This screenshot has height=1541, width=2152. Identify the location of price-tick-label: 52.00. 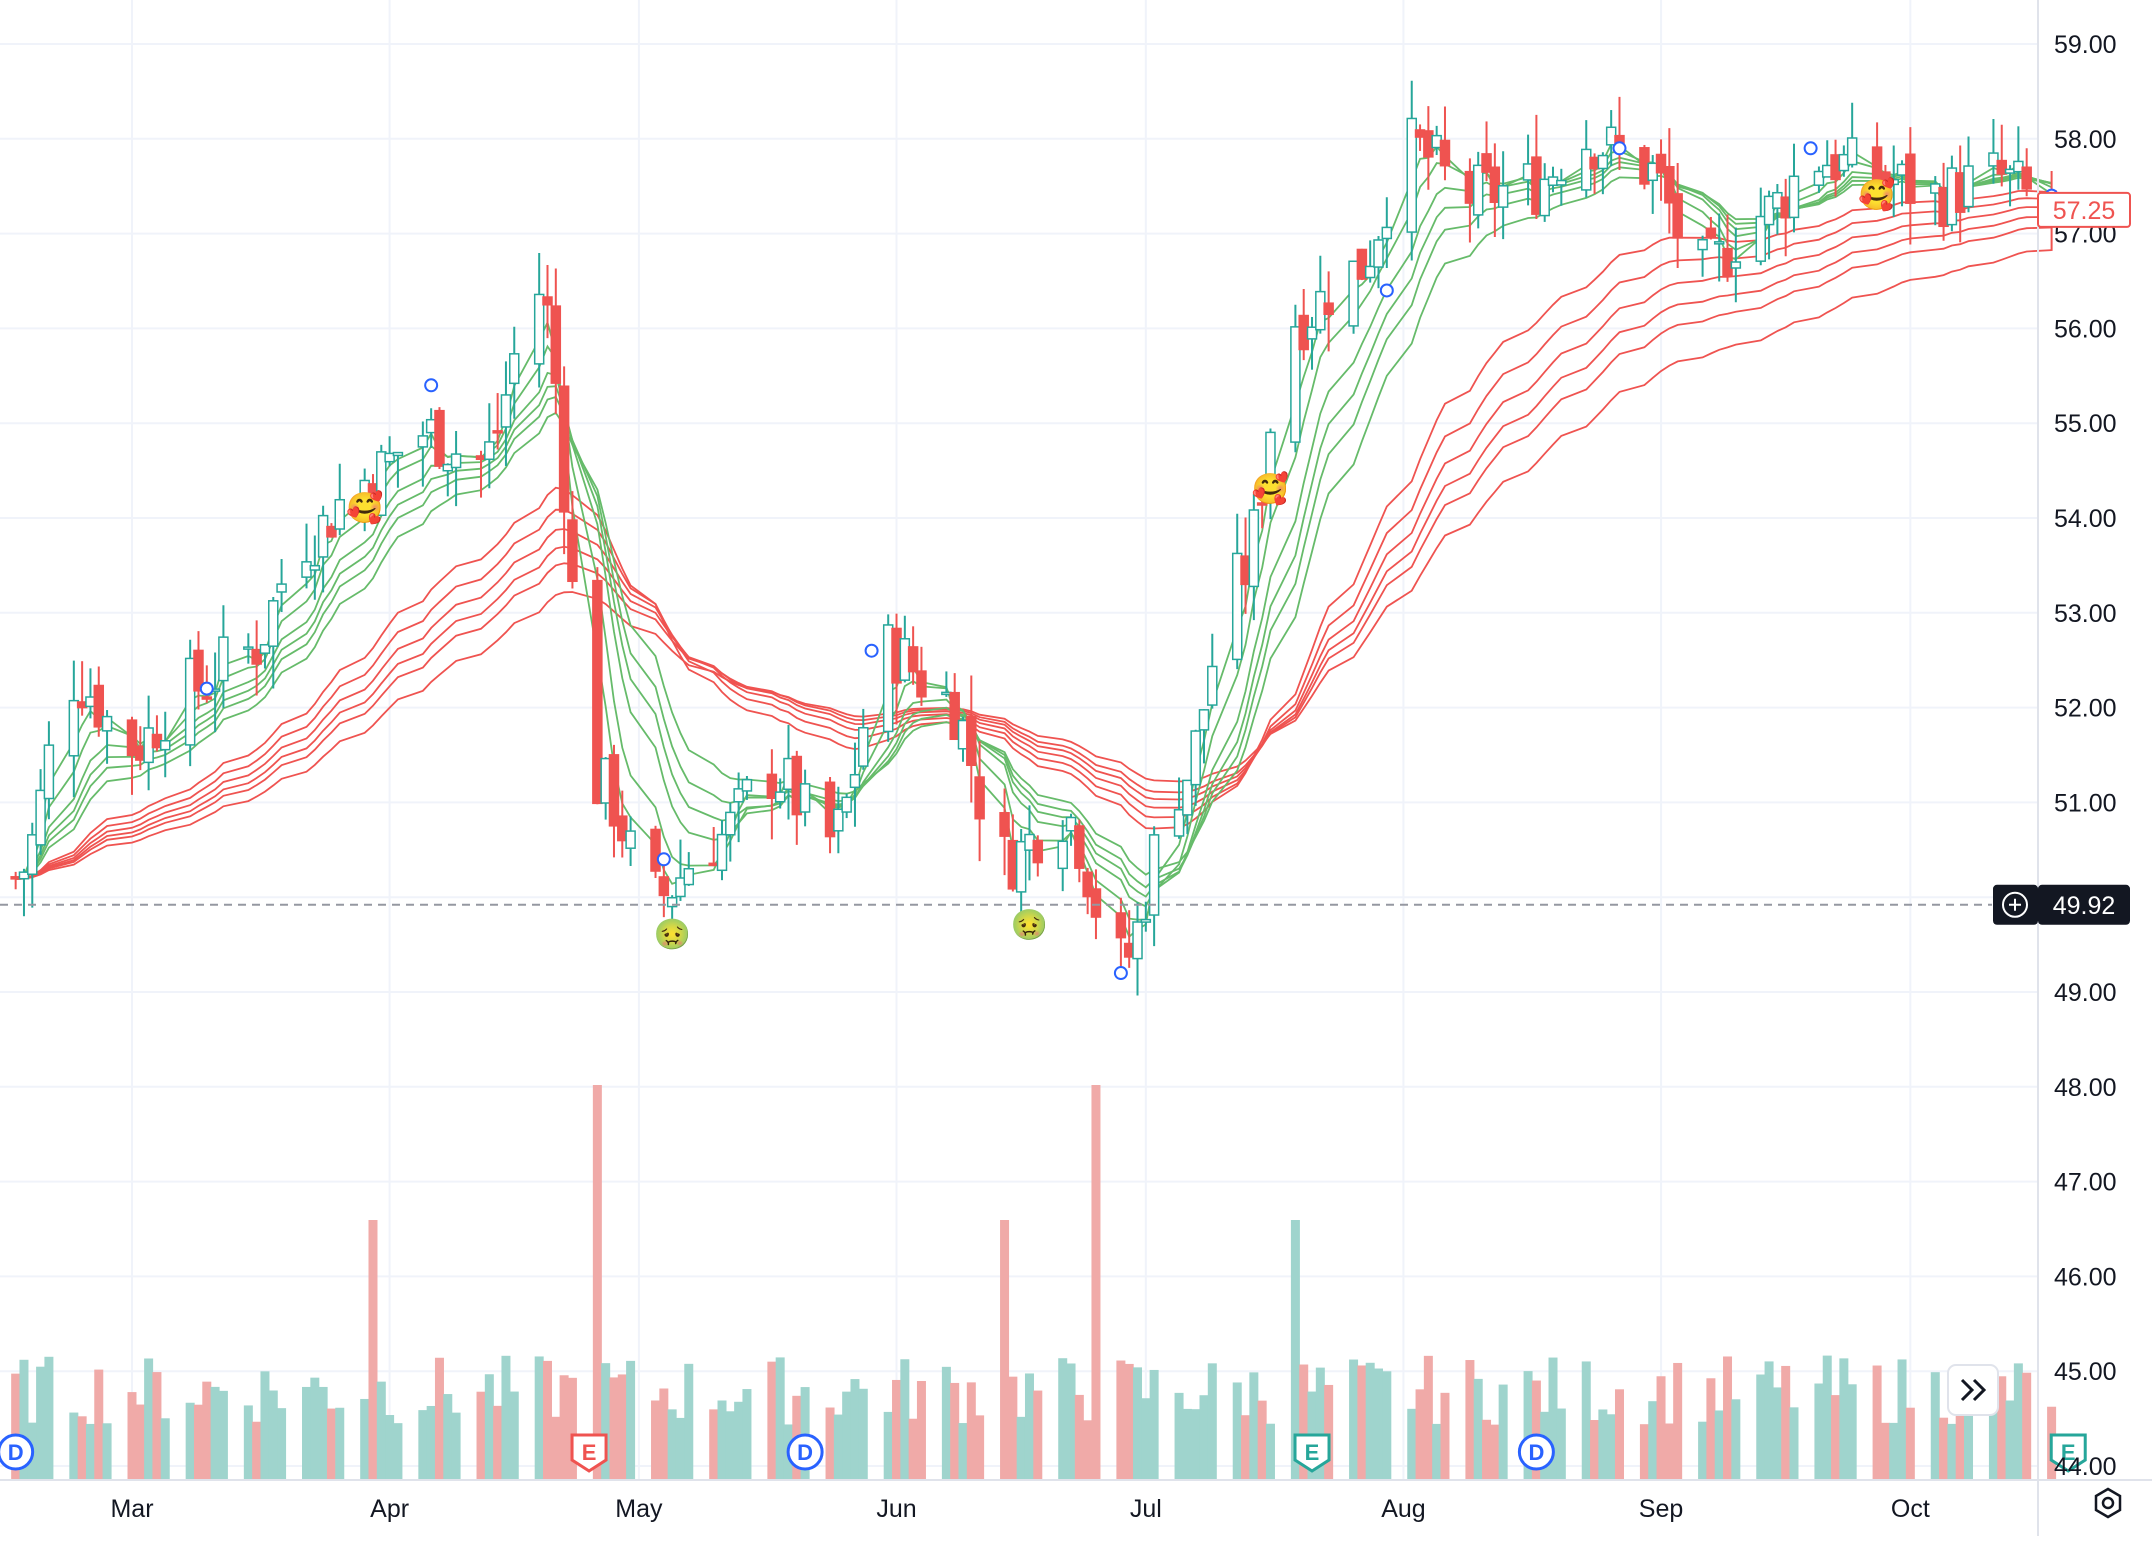
(2085, 709).